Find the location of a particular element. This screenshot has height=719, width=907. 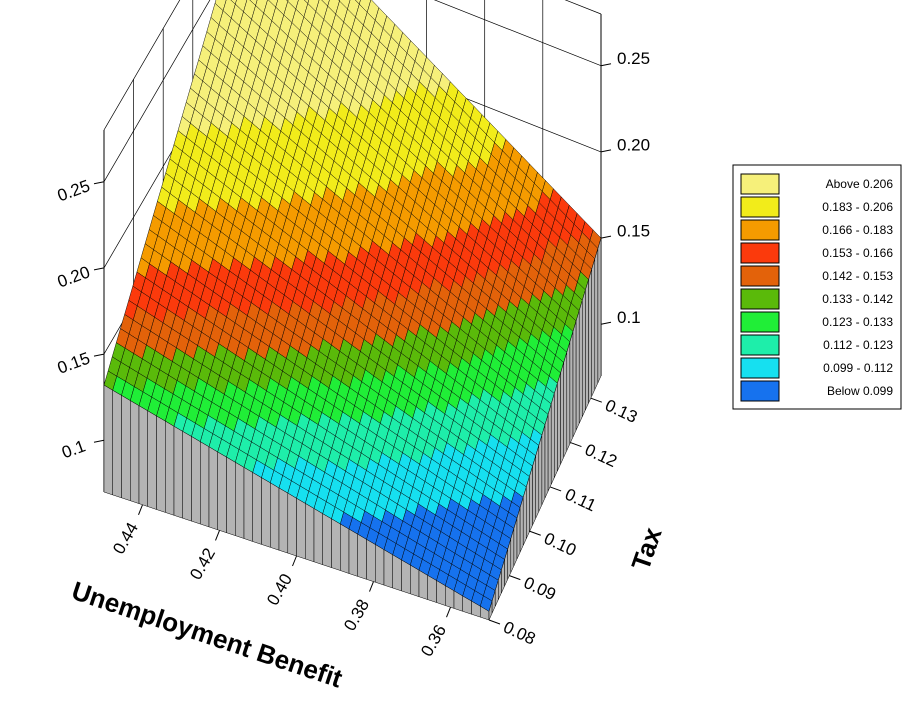

y-tick-label: 0.12 is located at coordinates (601, 455).